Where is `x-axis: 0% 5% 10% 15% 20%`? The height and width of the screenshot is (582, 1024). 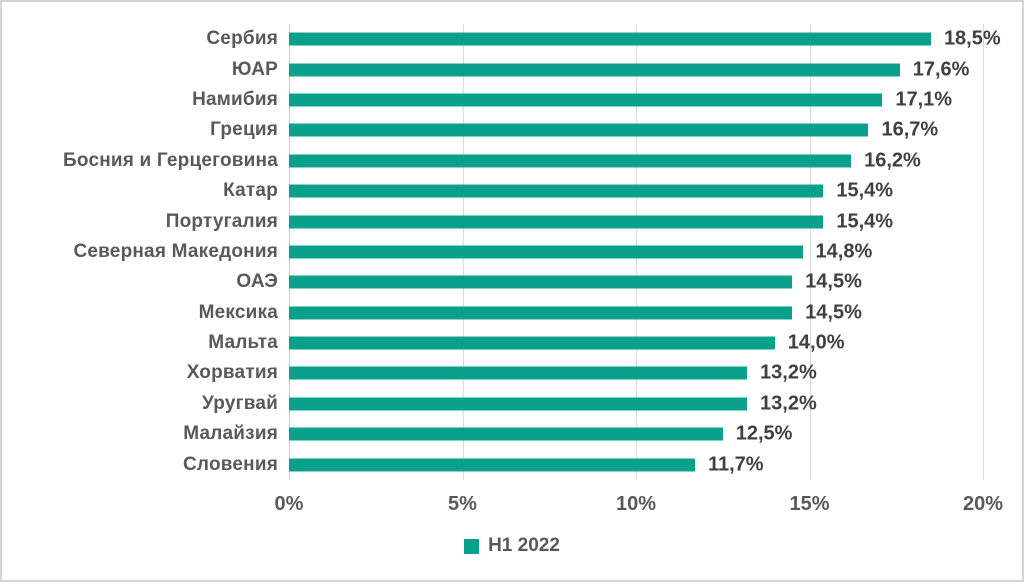
x-axis: 0% 5% 10% 15% 20% is located at coordinates (639, 506).